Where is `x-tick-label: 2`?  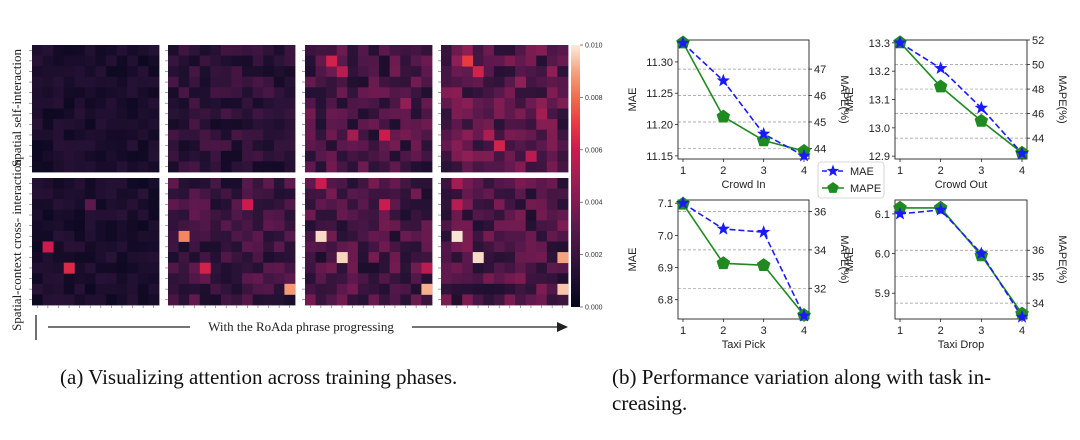
x-tick-label: 2 is located at coordinates (723, 171).